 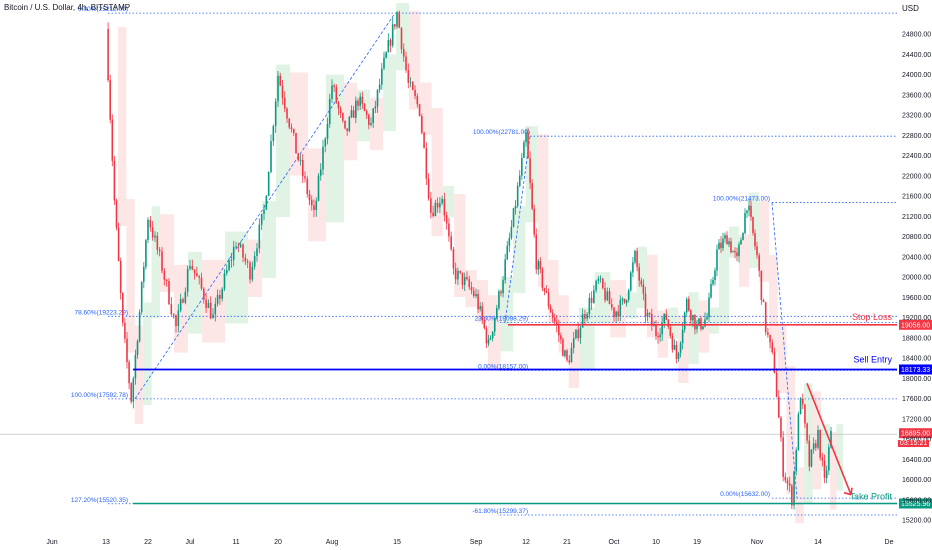 I want to click on level-price-tag, so click(x=915, y=369).